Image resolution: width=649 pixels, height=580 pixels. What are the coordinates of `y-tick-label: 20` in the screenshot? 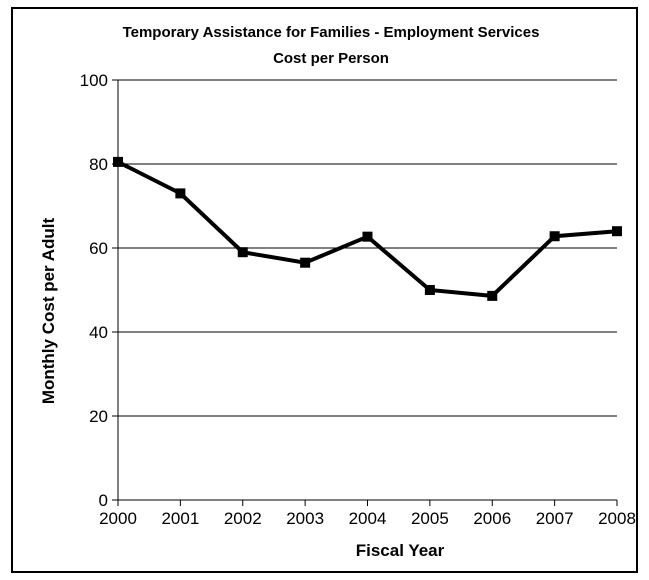 It's located at (98, 416).